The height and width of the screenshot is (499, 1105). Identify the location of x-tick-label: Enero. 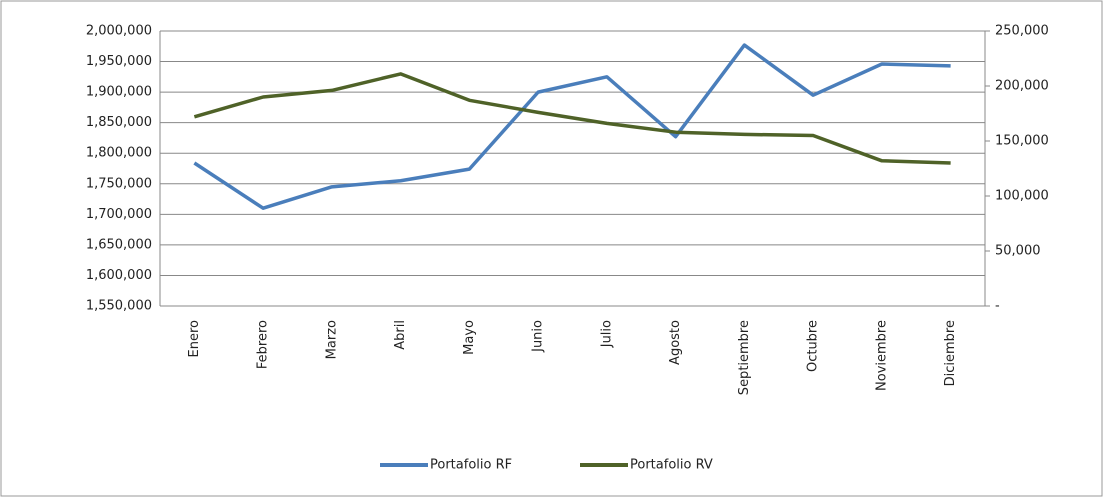
(194, 339).